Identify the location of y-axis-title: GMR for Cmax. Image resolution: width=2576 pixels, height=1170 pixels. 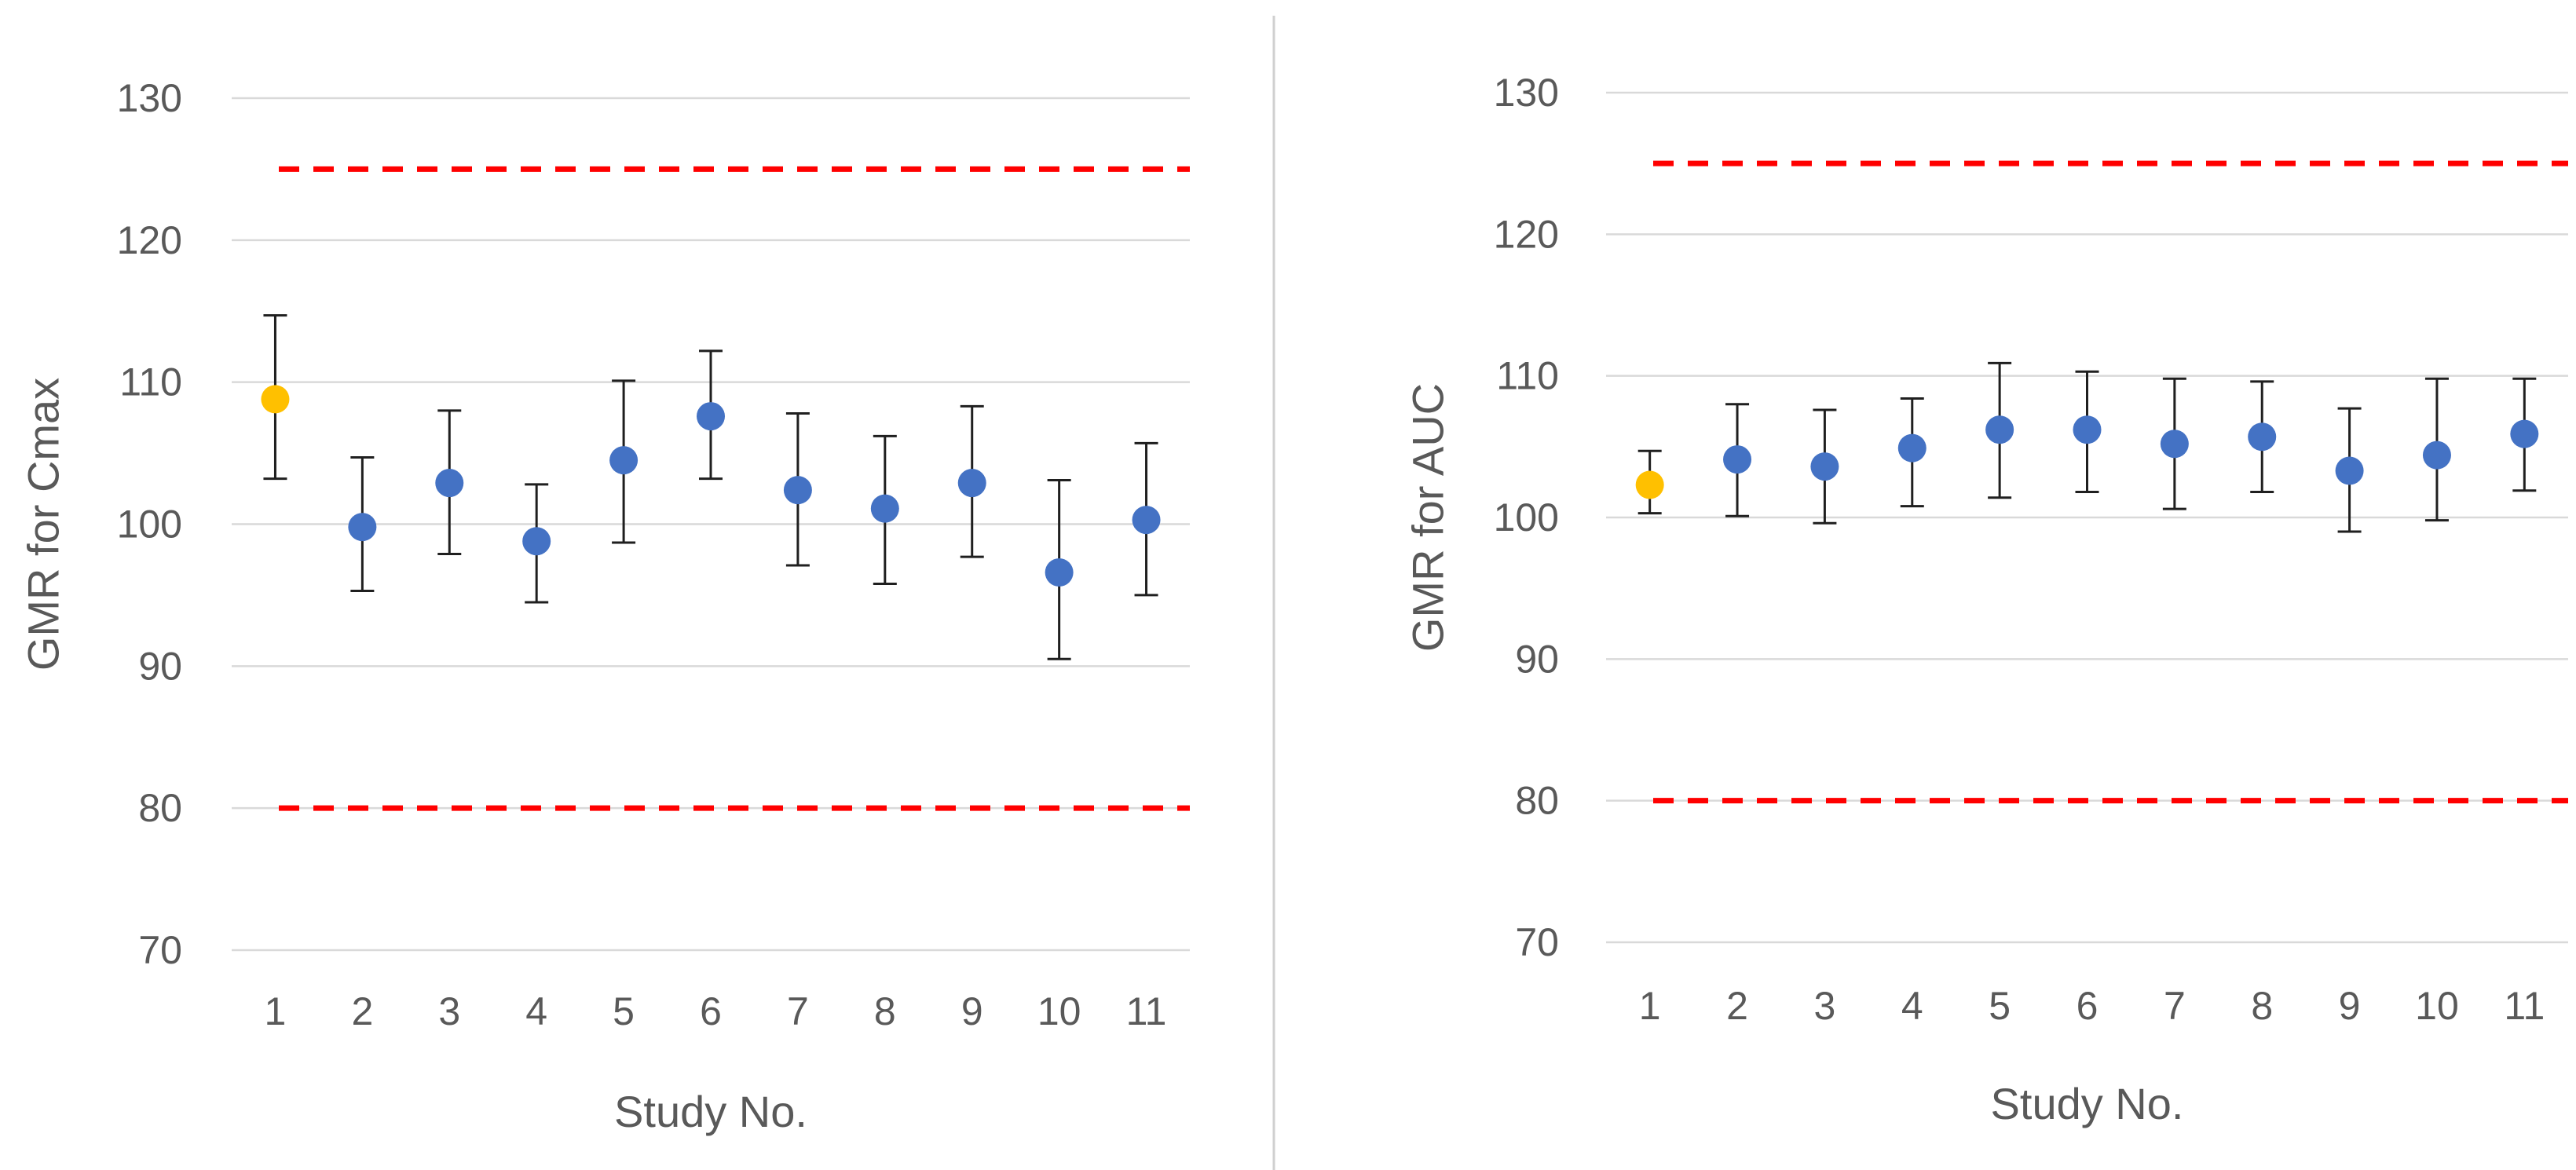
(44, 524).